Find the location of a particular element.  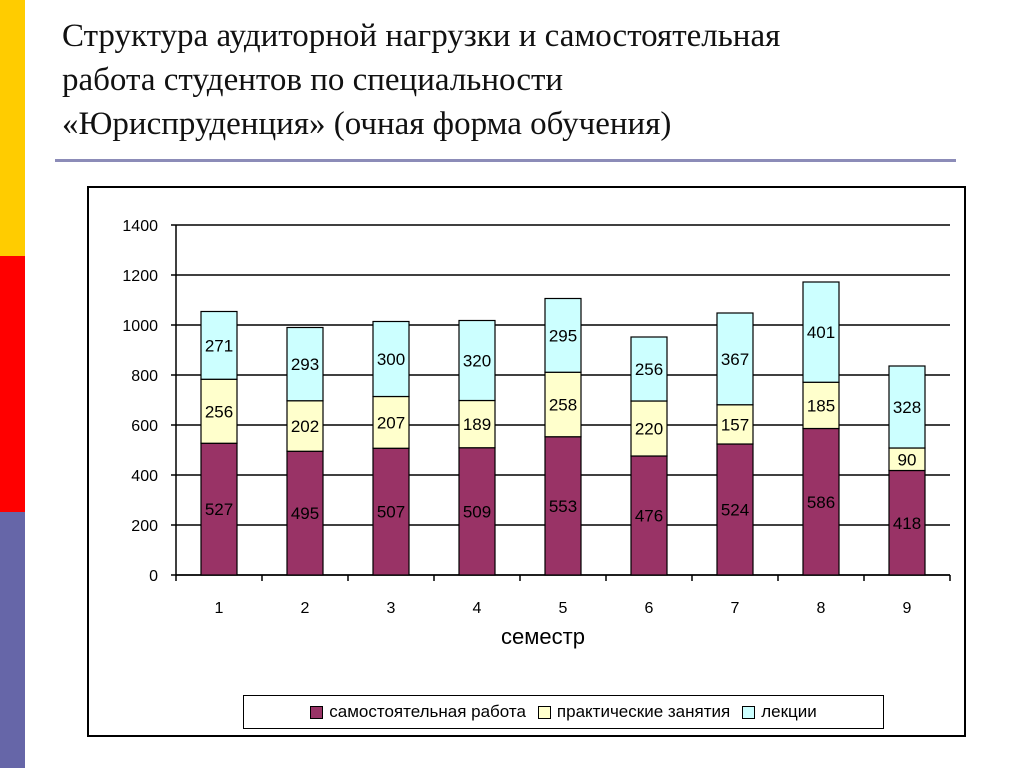

legend-item-lectures: лекции is located at coordinates (779, 712).